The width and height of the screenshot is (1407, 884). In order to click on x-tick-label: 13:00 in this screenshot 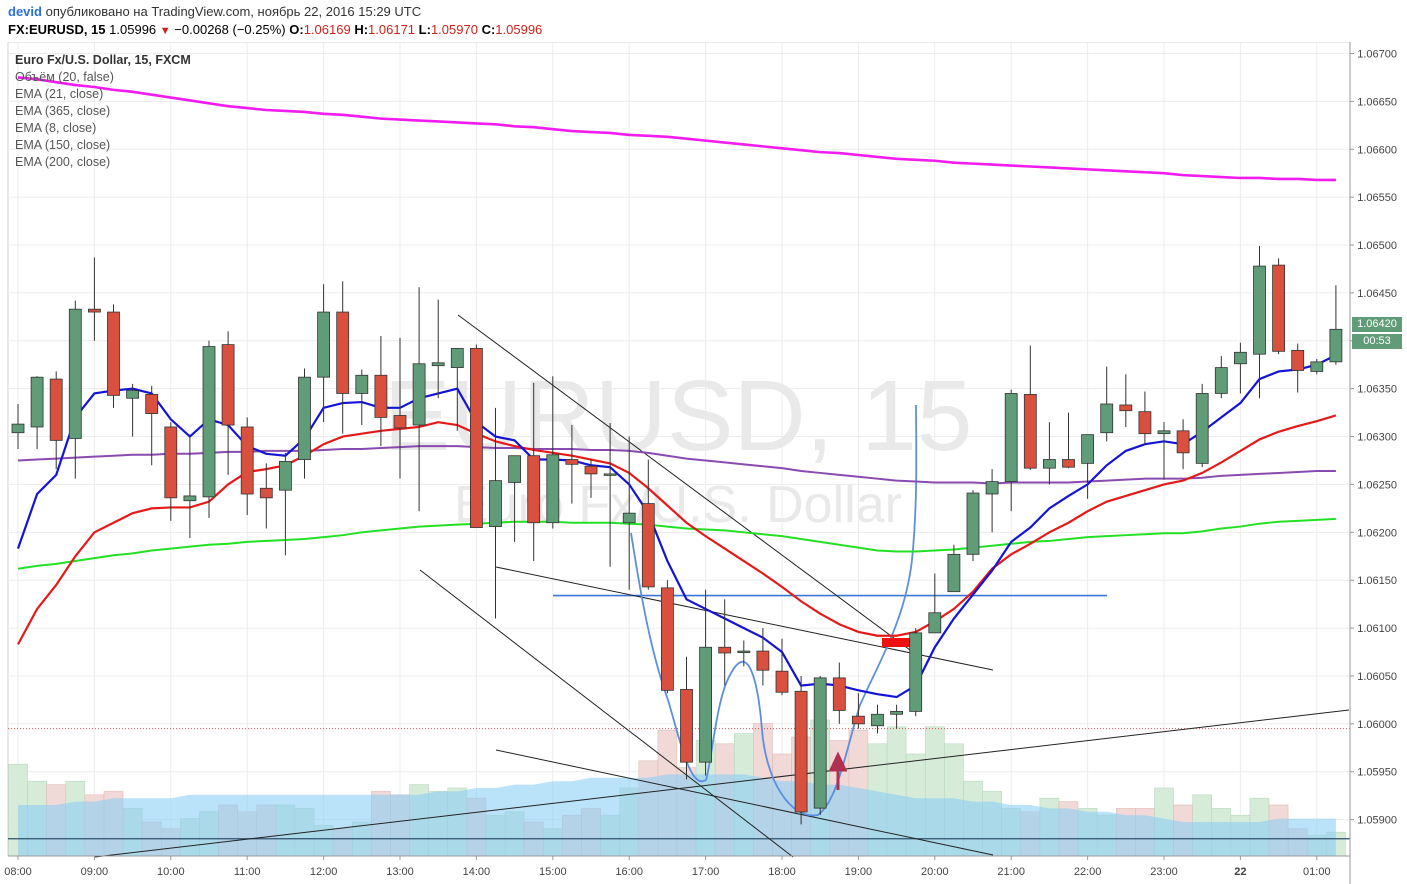, I will do `click(400, 872)`.